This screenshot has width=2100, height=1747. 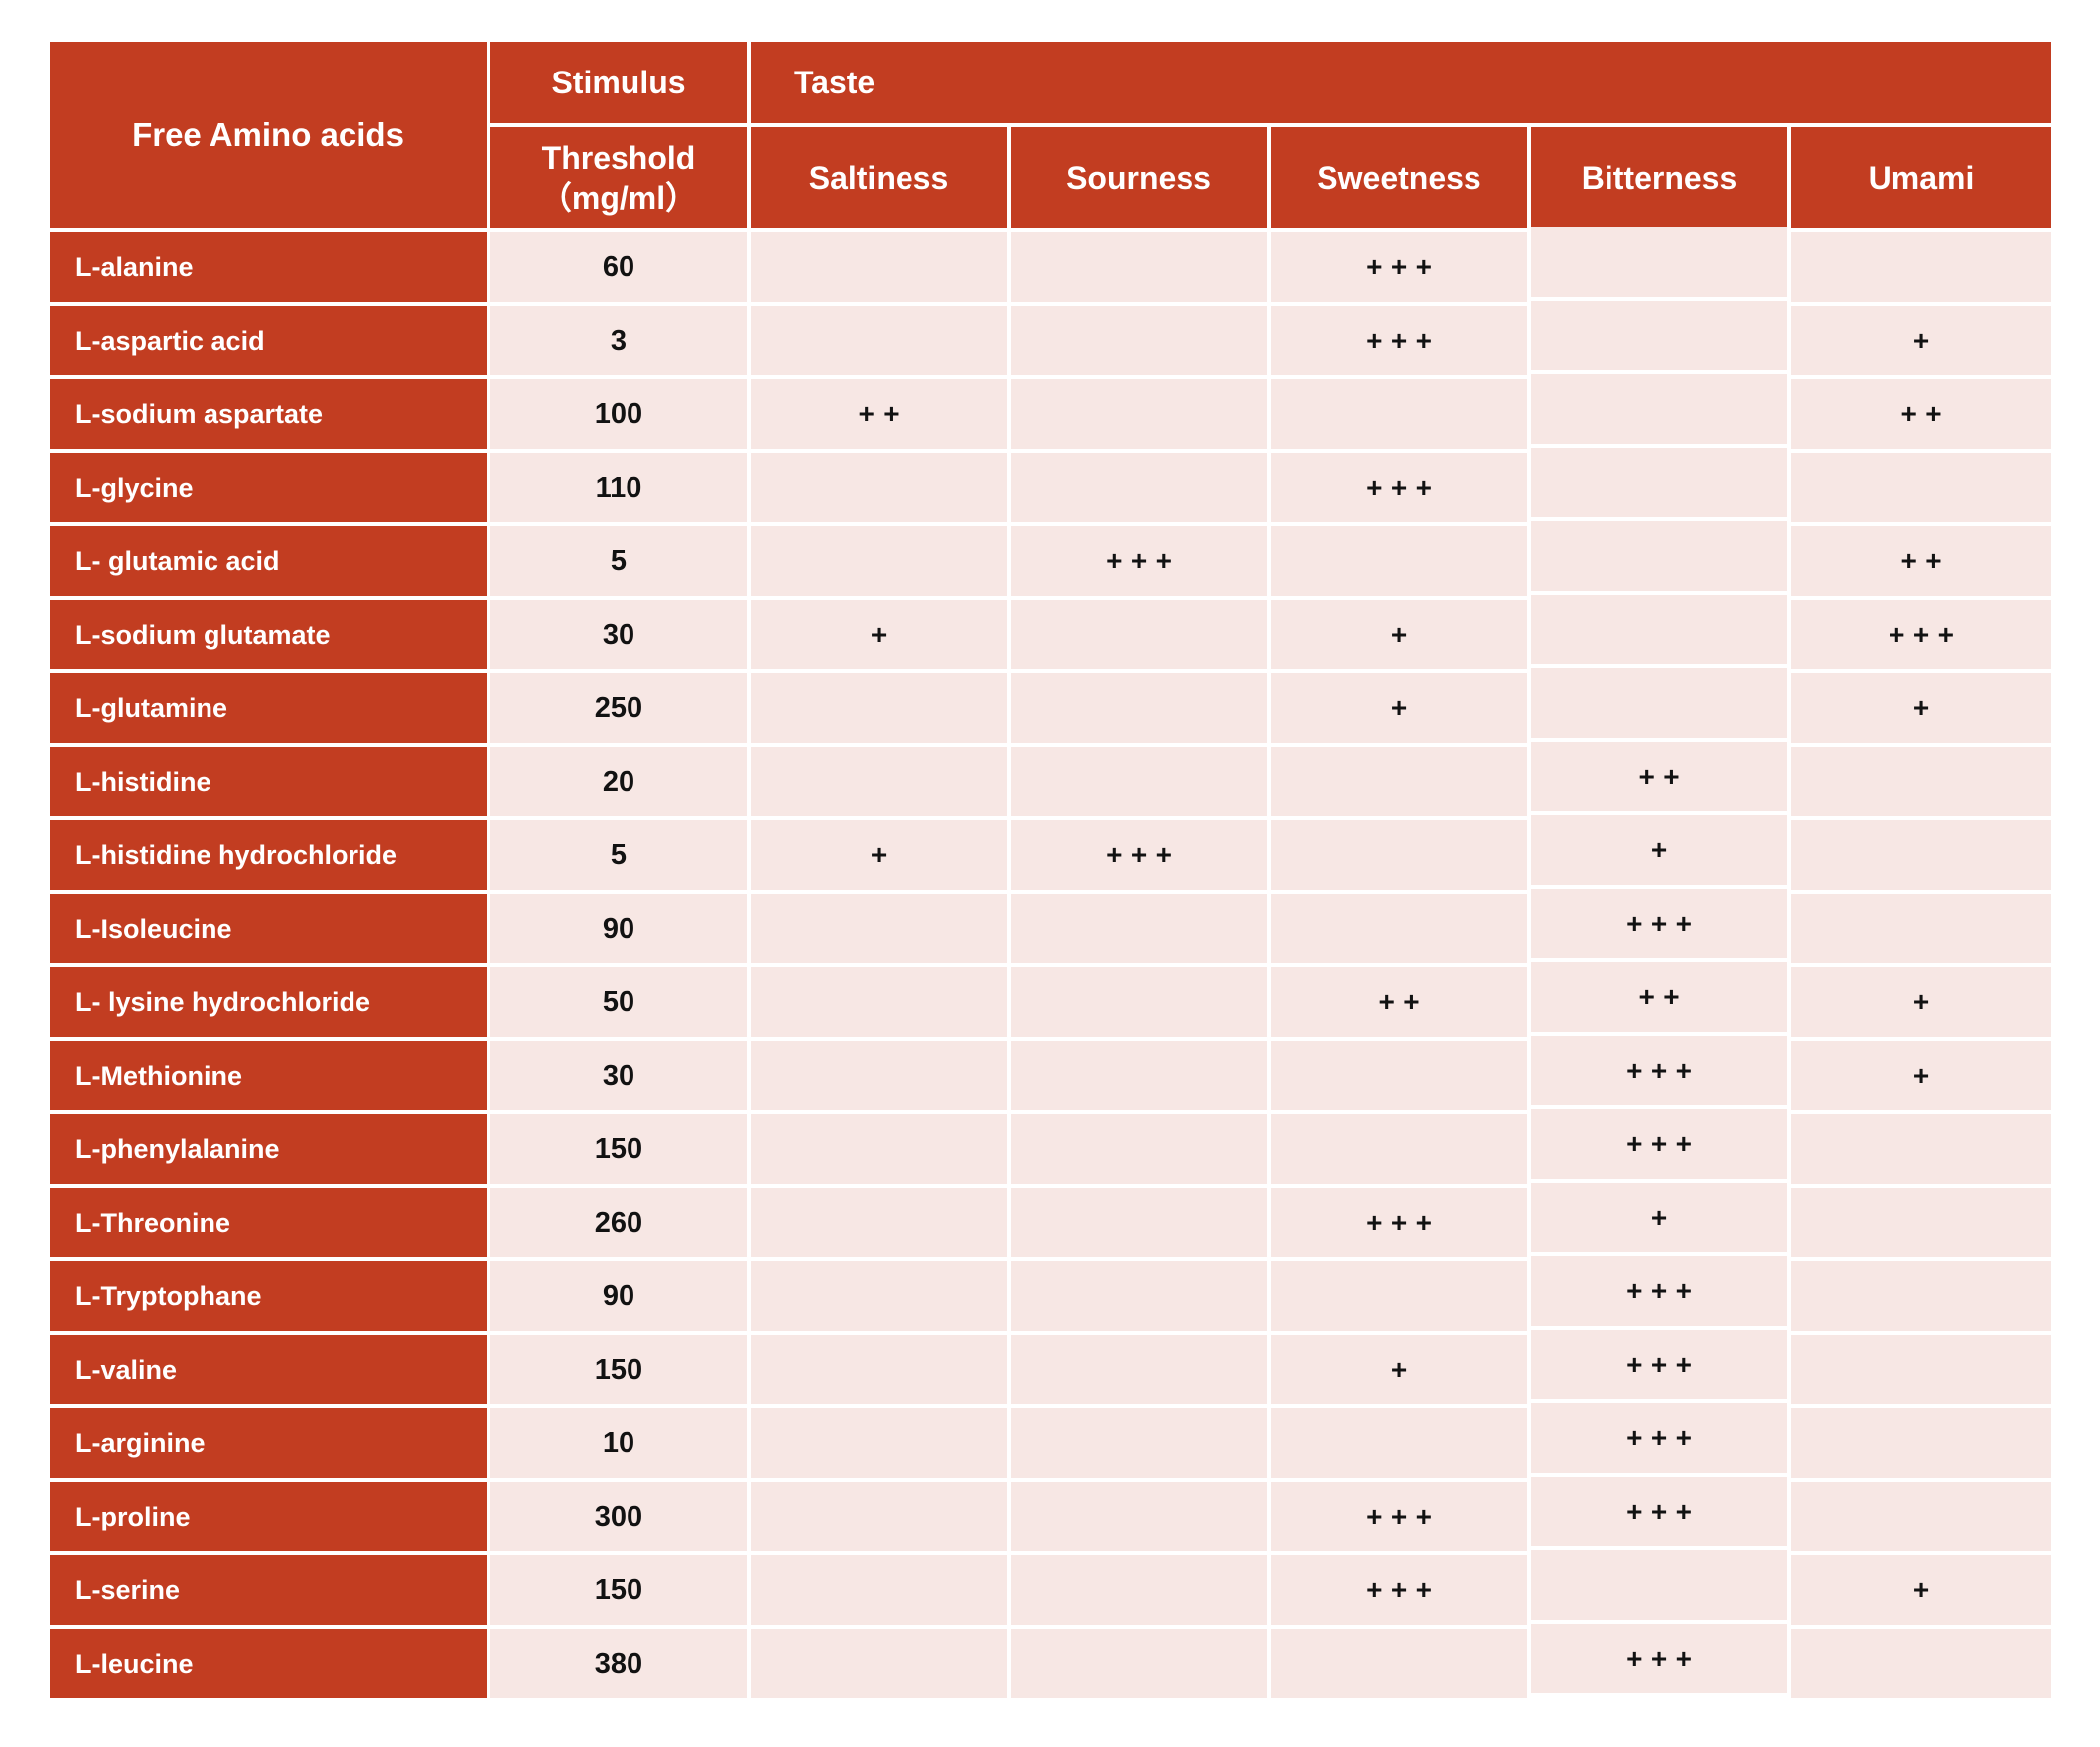 What do you see at coordinates (618, 267) in the screenshot?
I see `threshold-value: 60` at bounding box center [618, 267].